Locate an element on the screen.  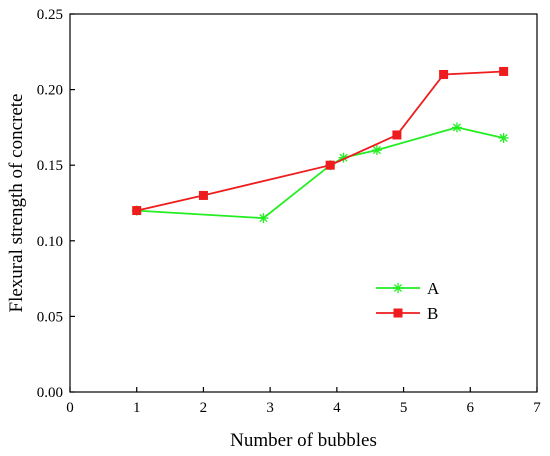
x-tick-label: 1 is located at coordinates (137, 408).